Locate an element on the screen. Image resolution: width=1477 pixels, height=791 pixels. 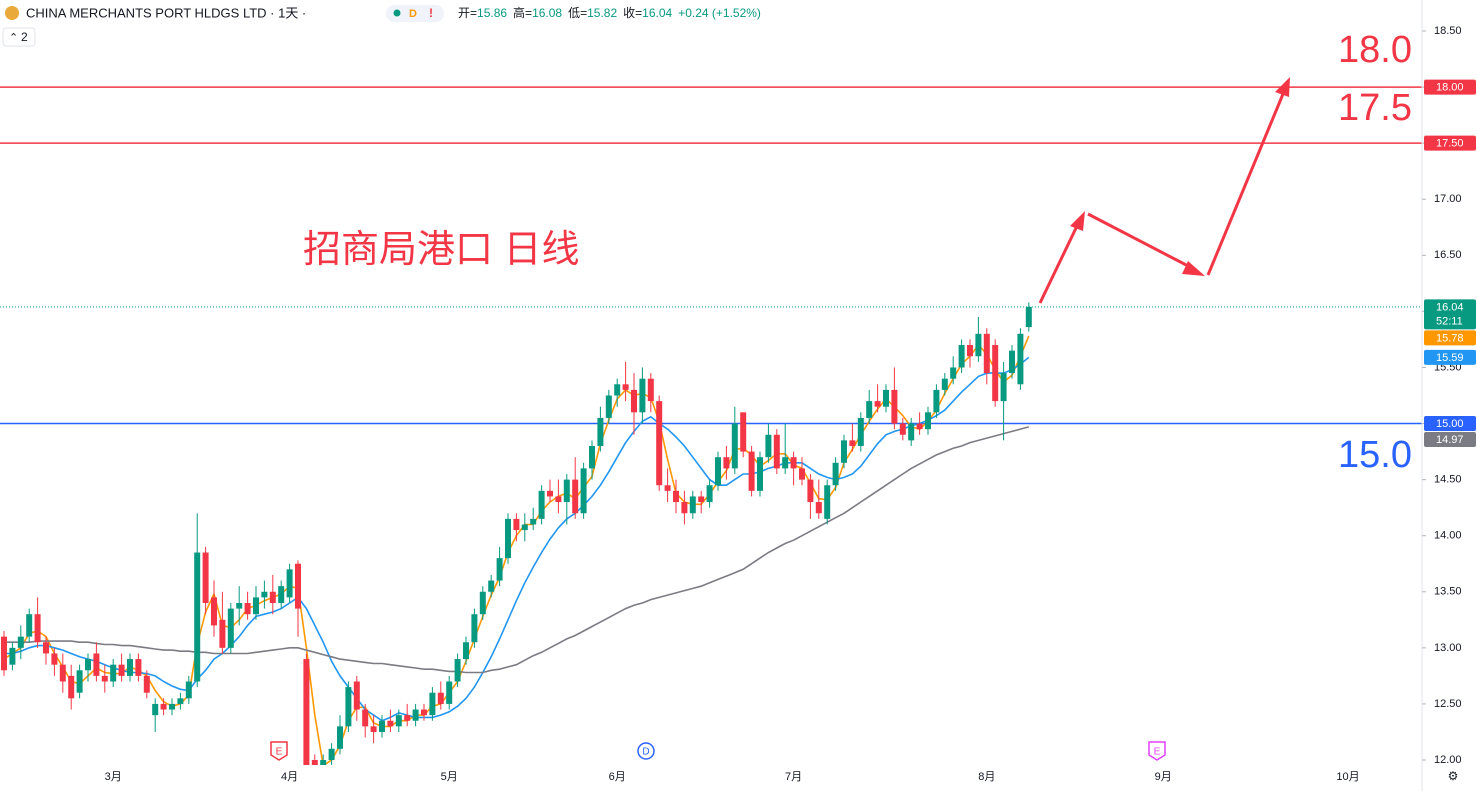
interval-caret: ⌃ is located at coordinates (13, 38).